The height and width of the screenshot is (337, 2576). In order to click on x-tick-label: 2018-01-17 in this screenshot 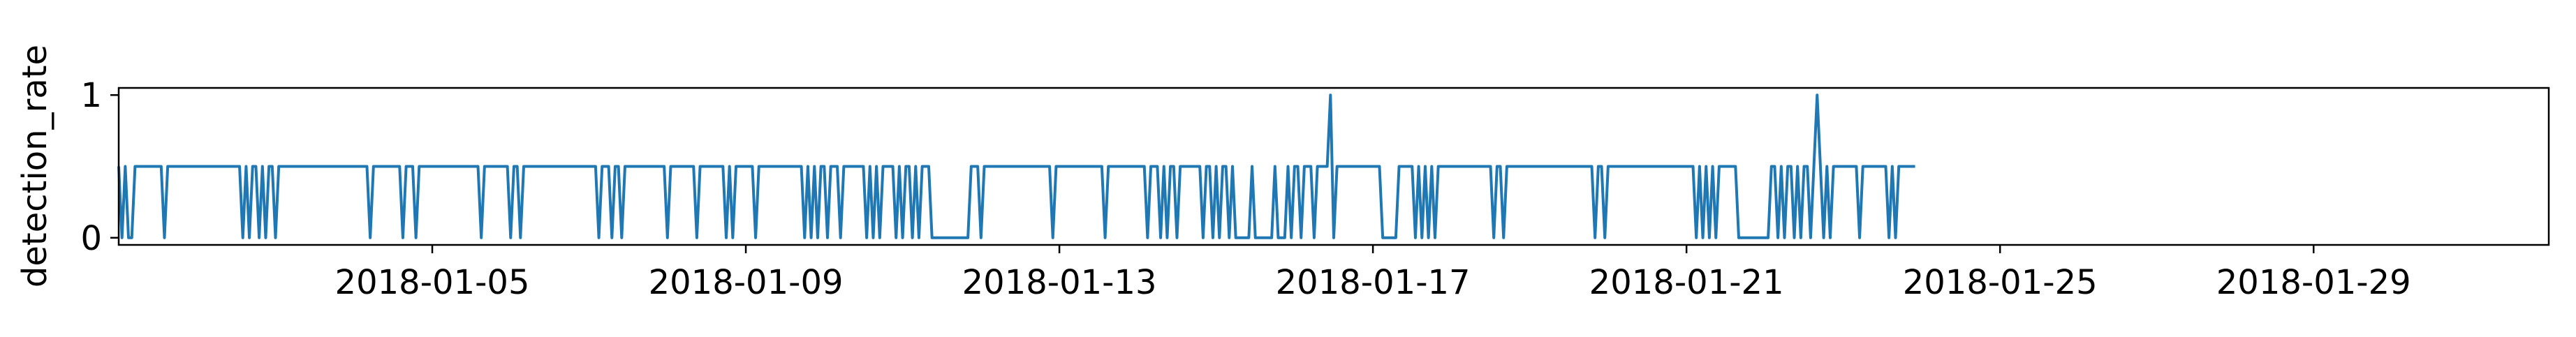, I will do `click(1373, 282)`.